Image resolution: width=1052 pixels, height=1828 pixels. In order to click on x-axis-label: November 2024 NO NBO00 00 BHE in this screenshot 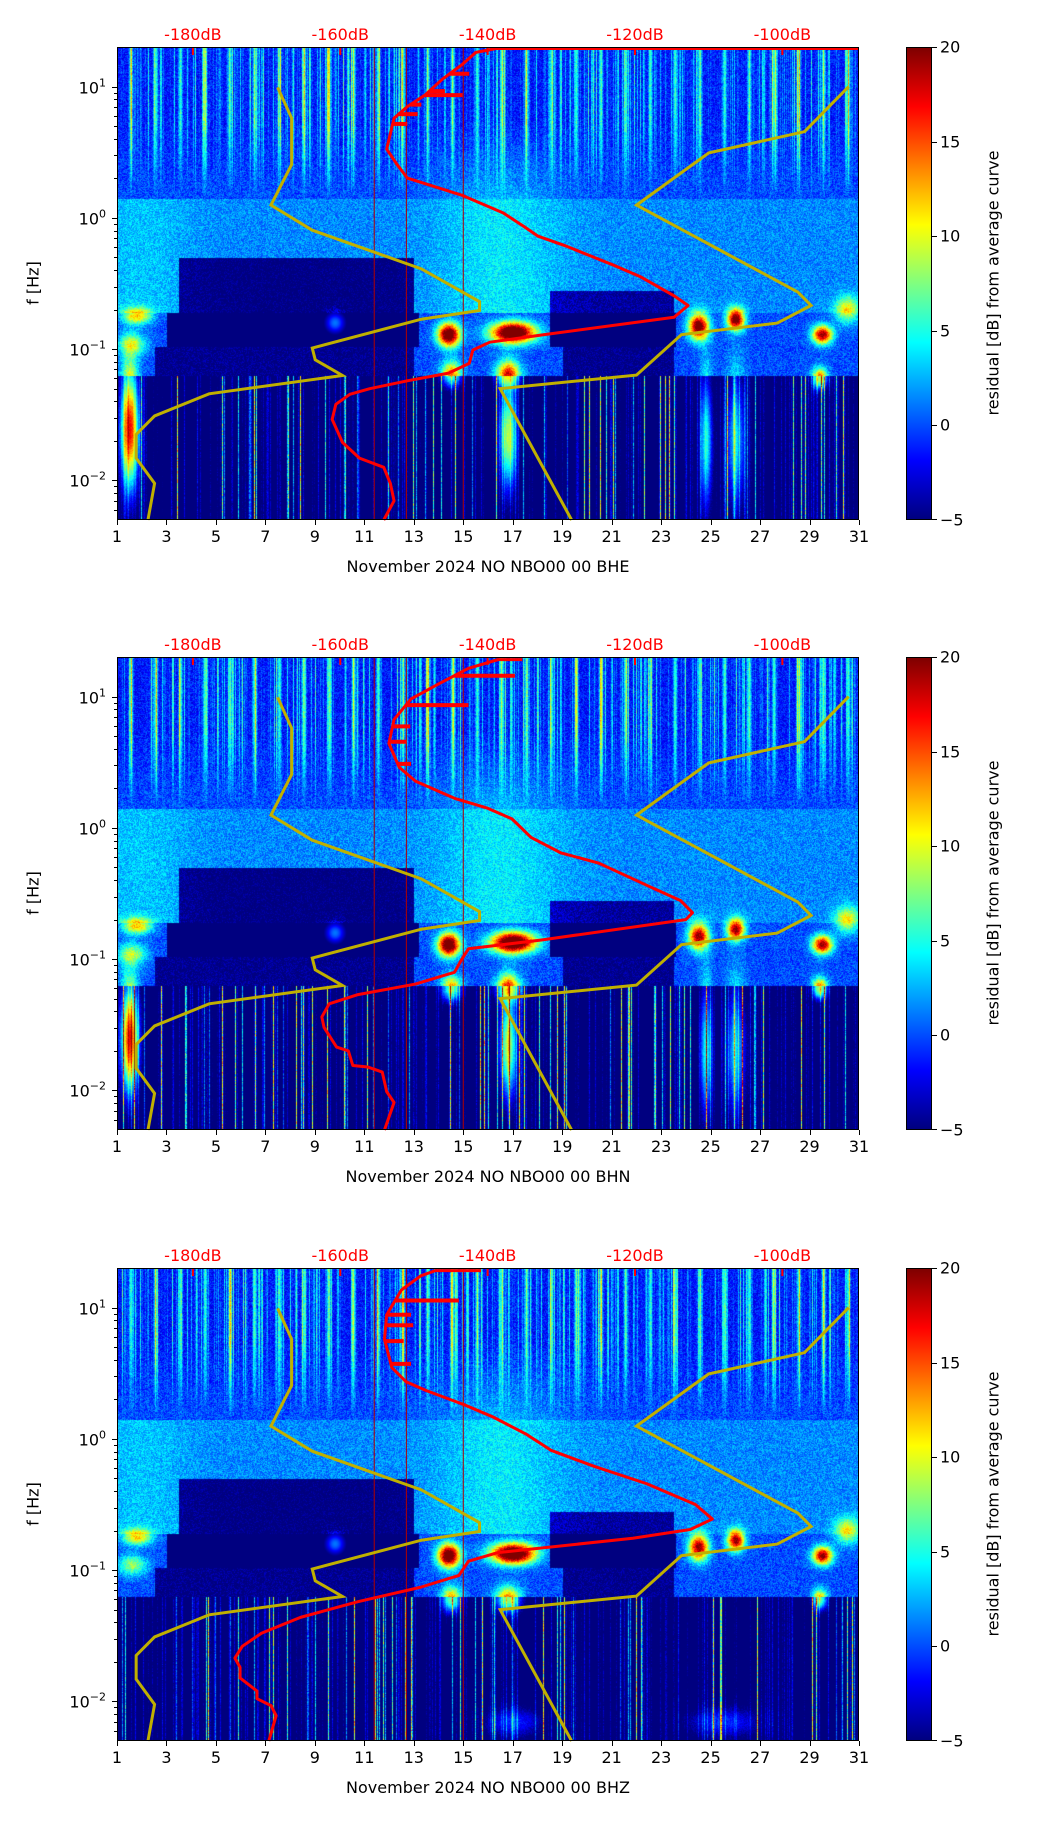, I will do `click(488, 566)`.